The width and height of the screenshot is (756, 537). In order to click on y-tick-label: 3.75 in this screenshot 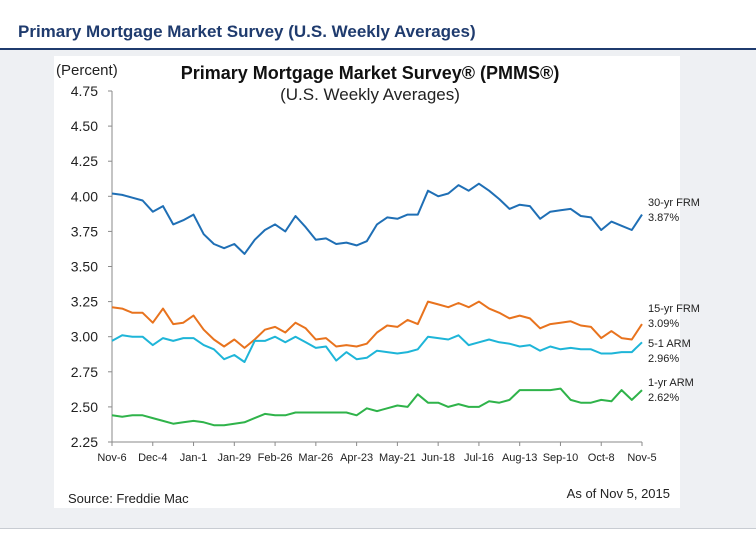, I will do `click(84, 231)`.